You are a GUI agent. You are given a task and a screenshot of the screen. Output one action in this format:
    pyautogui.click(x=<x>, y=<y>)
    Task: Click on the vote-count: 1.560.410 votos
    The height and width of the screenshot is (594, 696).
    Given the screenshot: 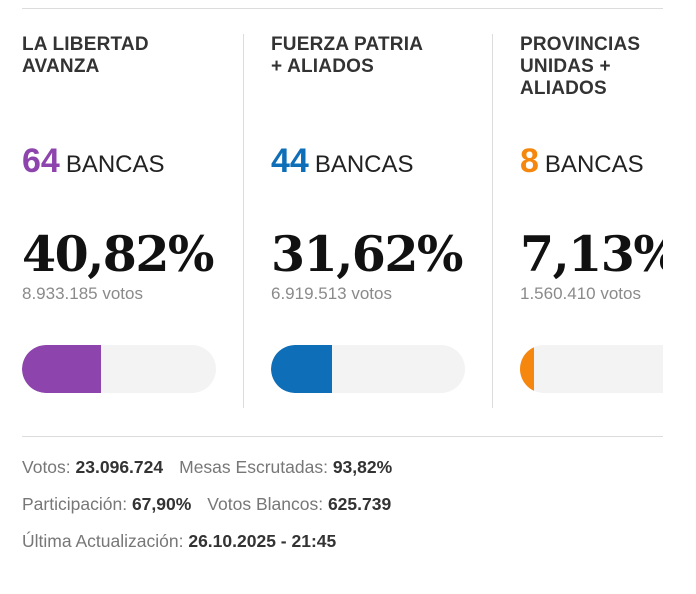 What is the action you would take?
    pyautogui.click(x=580, y=293)
    